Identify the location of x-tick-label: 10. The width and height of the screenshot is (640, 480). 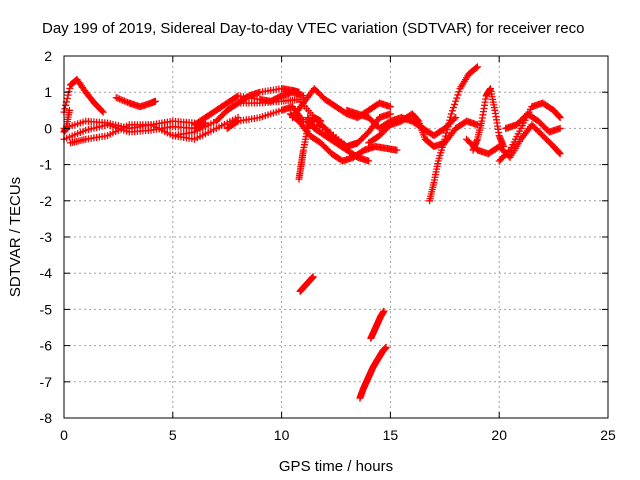
(282, 435).